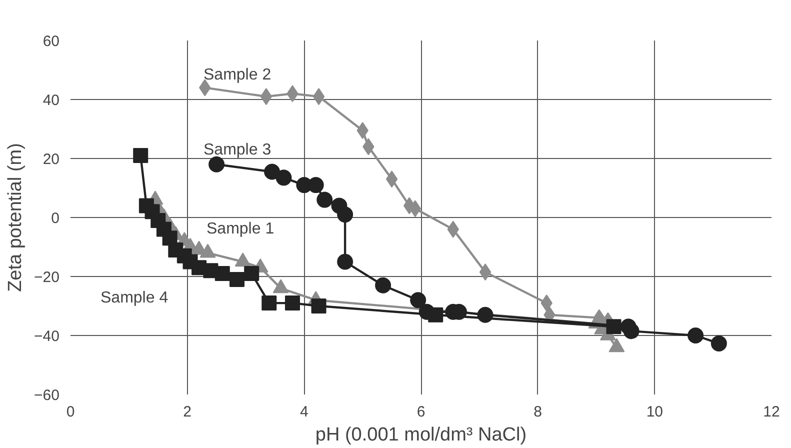 The height and width of the screenshot is (448, 791). I want to click on y-tick-label: 20, so click(51, 159).